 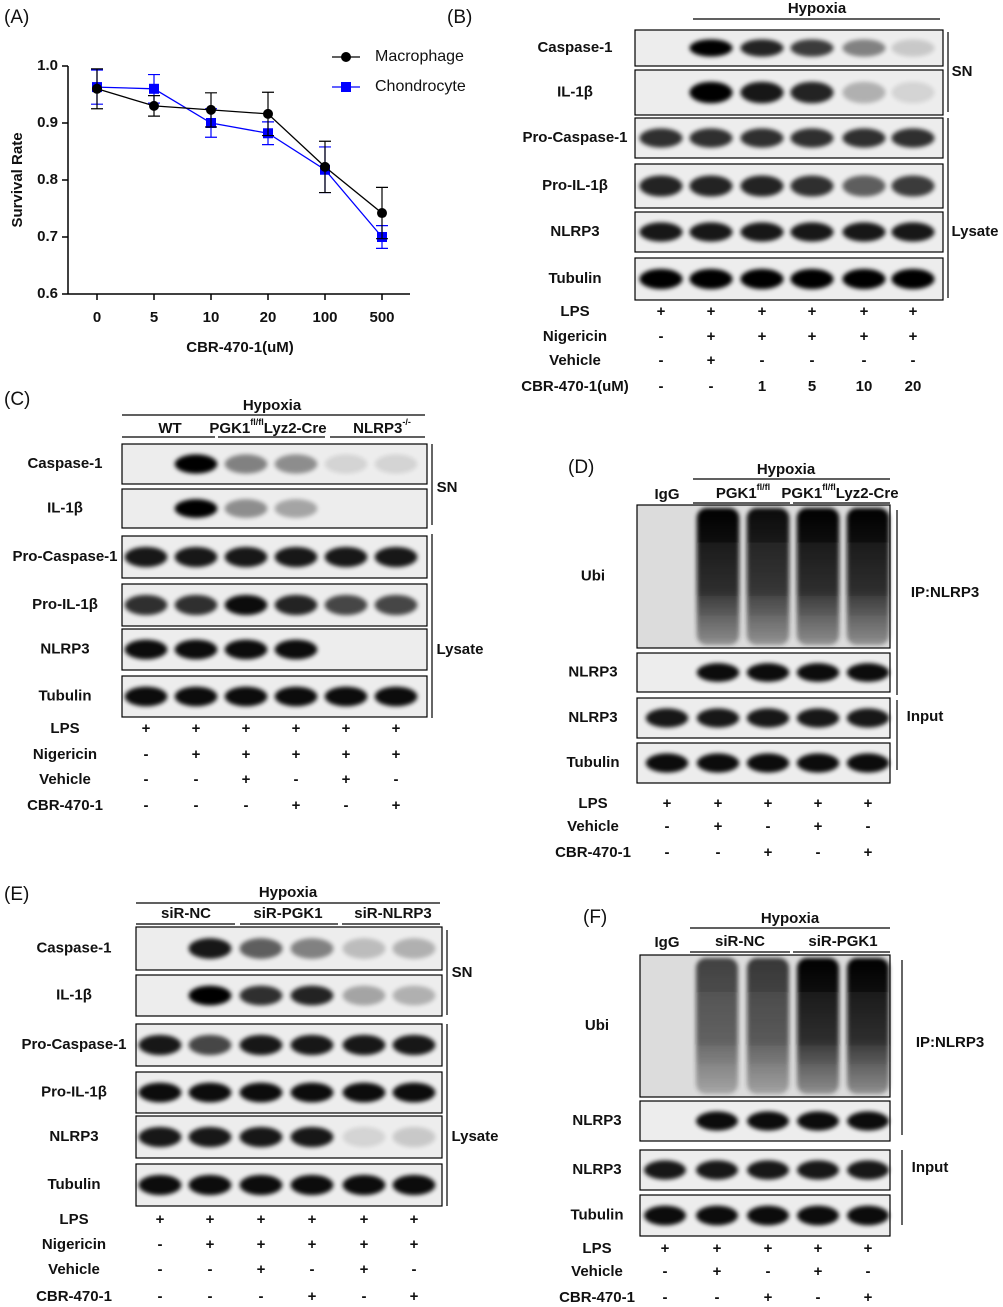 I want to click on row-label: Tubulin, so click(x=64, y=695).